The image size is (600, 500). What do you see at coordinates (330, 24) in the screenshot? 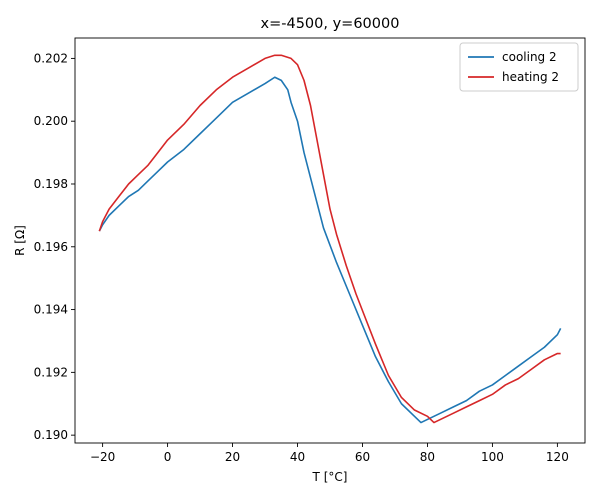
I see `chart-title: x=-4500, y=60000` at bounding box center [330, 24].